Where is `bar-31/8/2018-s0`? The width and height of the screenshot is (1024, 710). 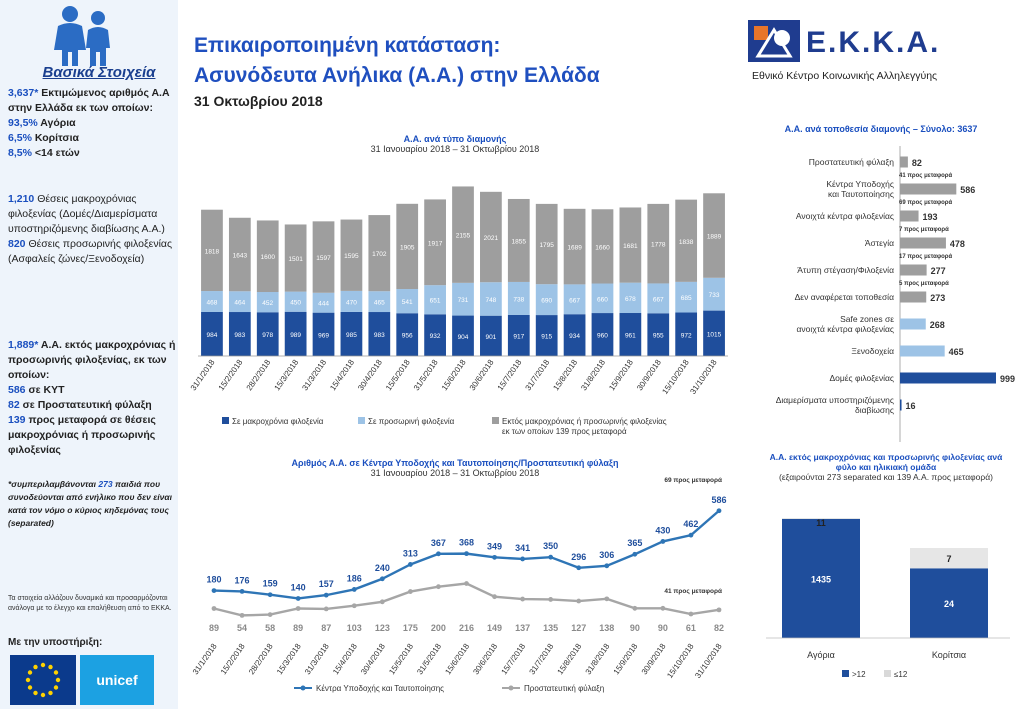
bar-31/8/2018-s0 is located at coordinates (602, 334).